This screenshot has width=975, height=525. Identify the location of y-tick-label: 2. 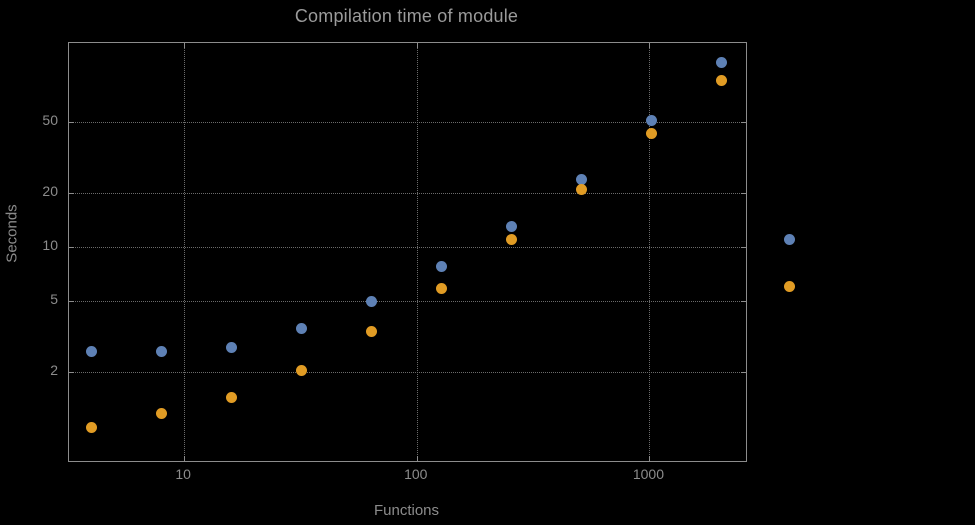
(54, 370).